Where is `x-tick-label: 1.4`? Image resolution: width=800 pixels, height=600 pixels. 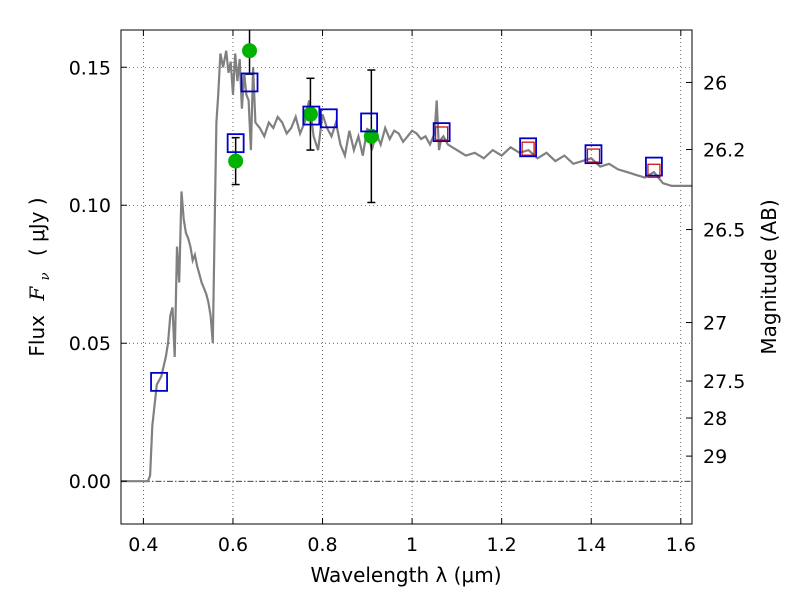 x-tick-label: 1.4 is located at coordinates (591, 545).